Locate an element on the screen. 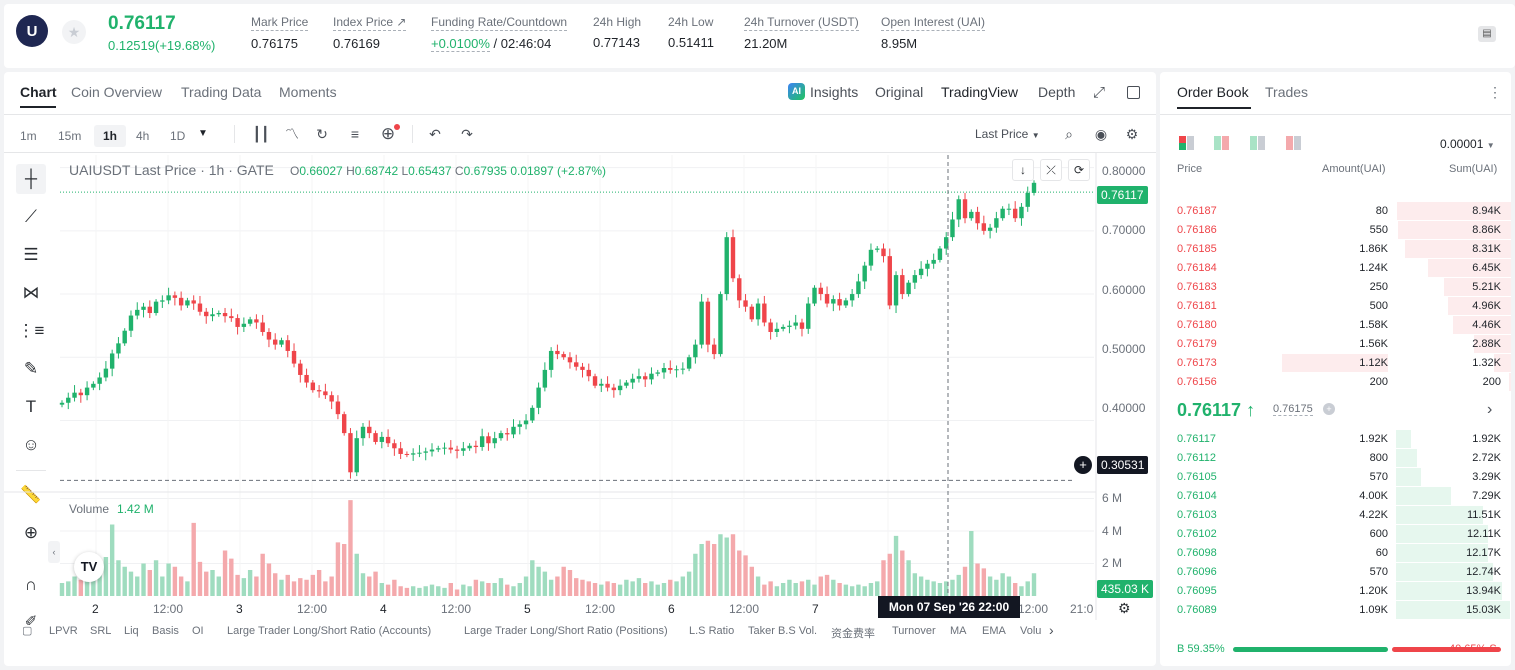 This screenshot has height=670, width=1515. collapse-icon: ⤫ is located at coordinates (1051, 170).